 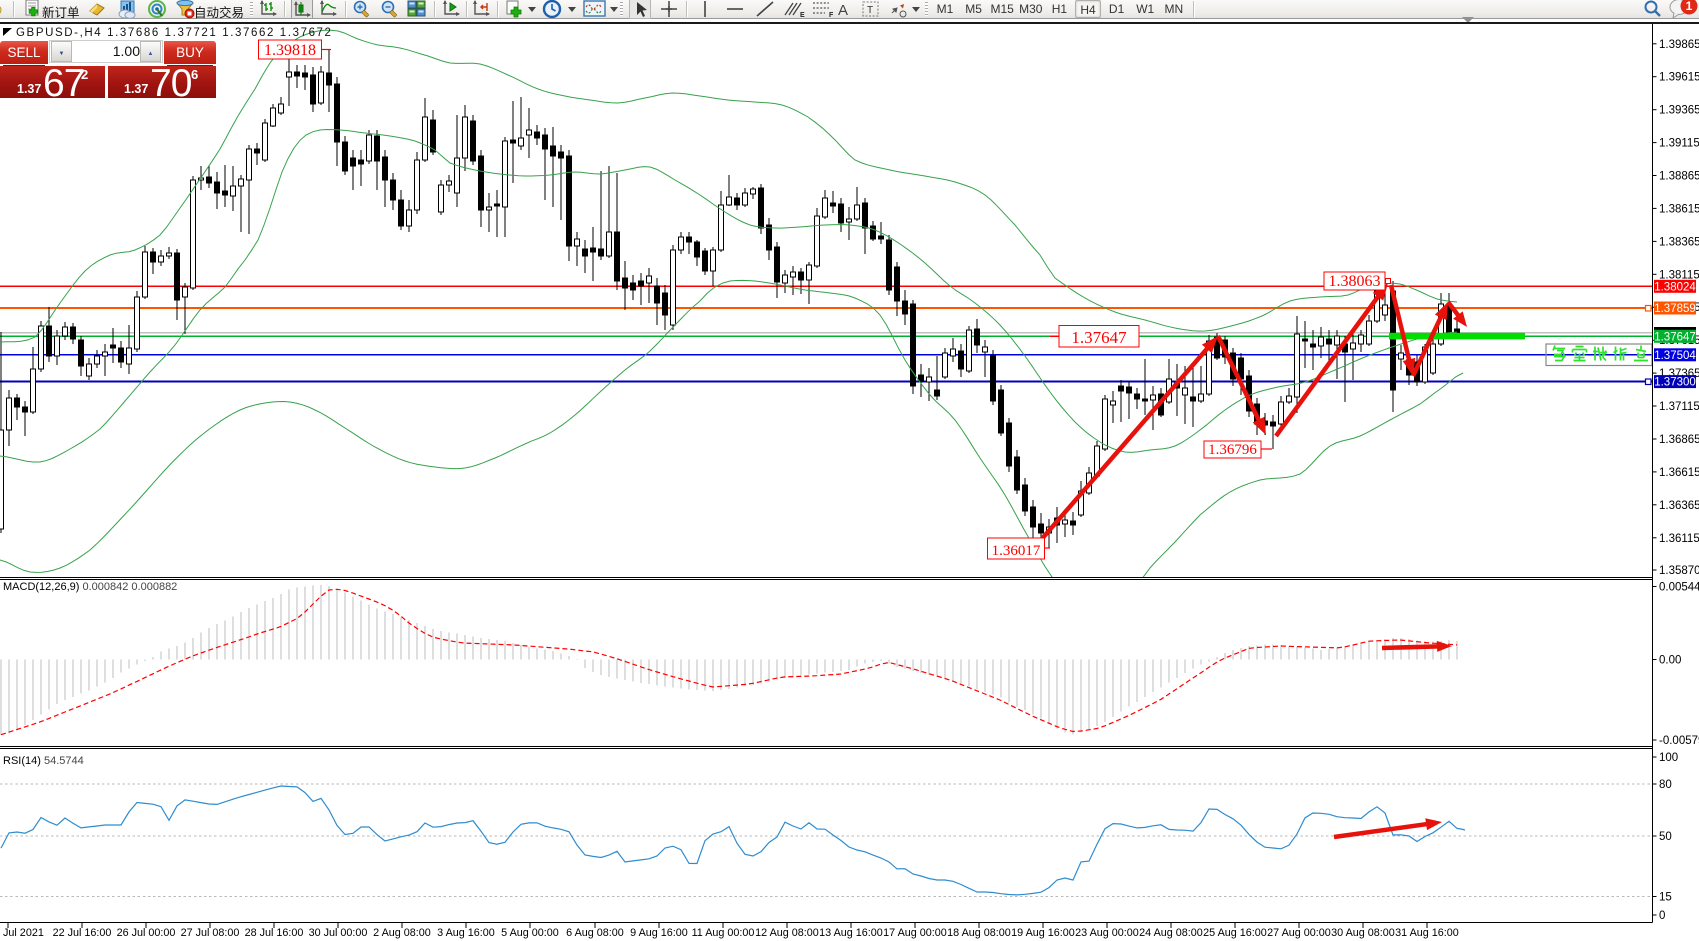 I want to click on svg-text: 1.38115, so click(x=1679, y=275).